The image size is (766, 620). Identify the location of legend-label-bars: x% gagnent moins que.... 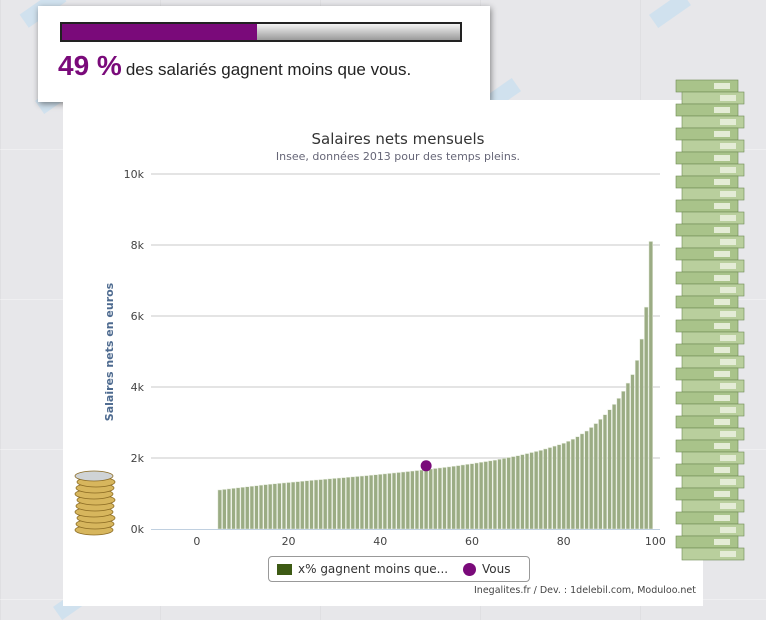
(373, 569).